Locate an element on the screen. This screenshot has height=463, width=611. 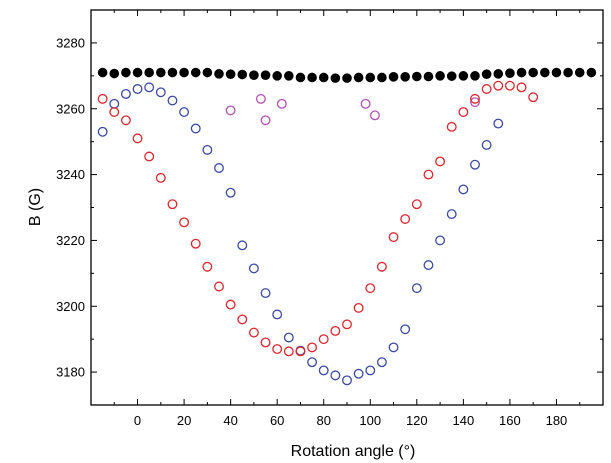
x-tick-label: 20 is located at coordinates (184, 420).